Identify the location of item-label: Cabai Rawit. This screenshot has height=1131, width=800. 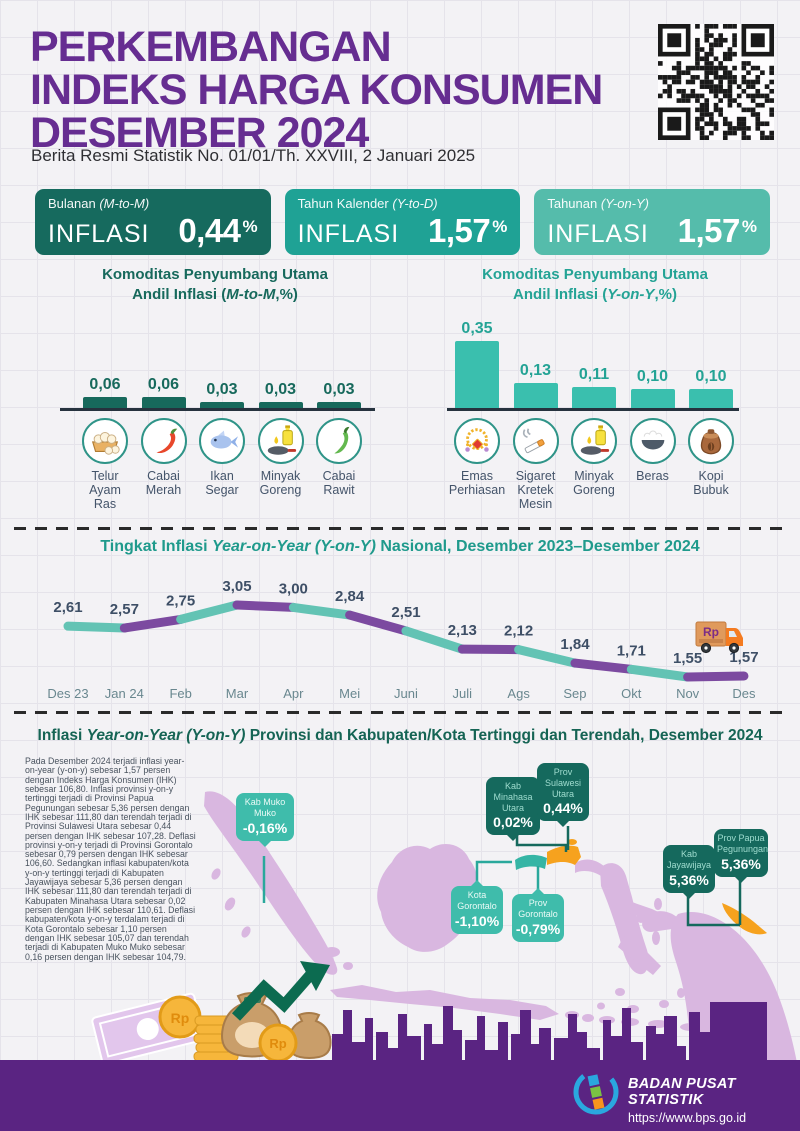
(339, 482).